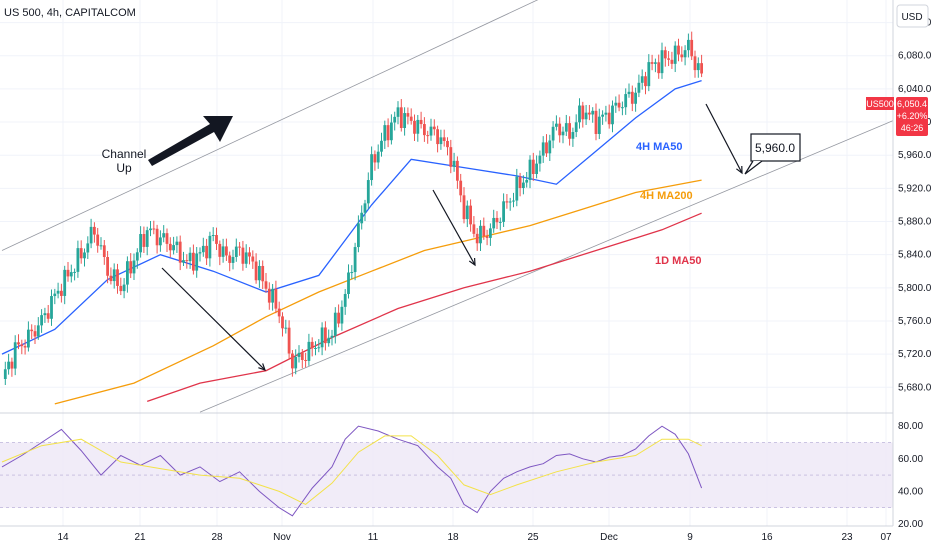 The image size is (932, 550). I want to click on price-tick-label: 5,960.0, so click(915, 155).